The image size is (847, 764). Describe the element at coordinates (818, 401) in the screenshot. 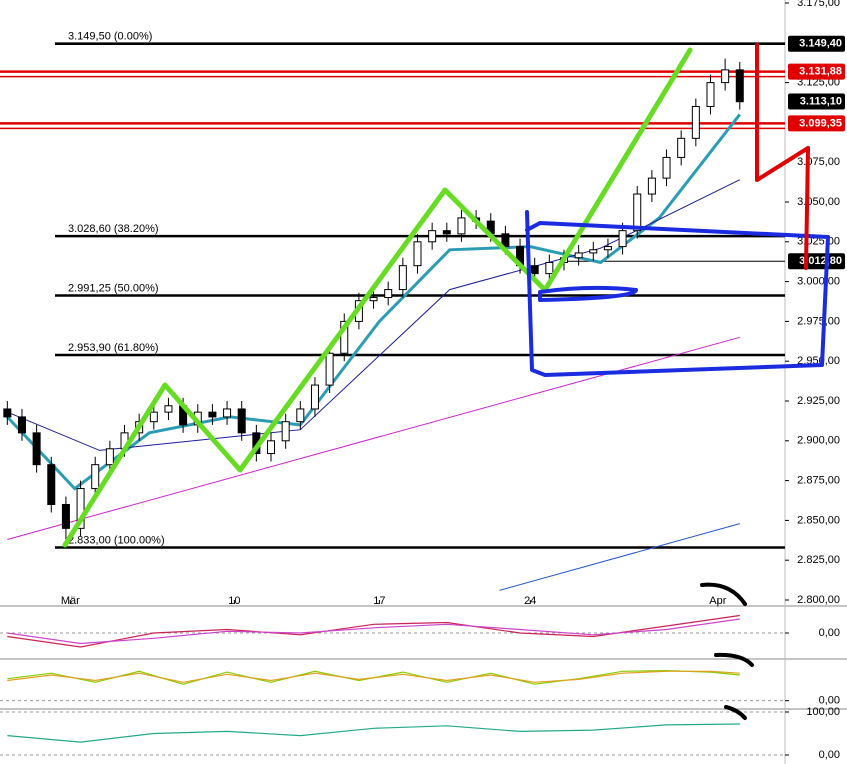

I see `y-tick-label: 2.925,00` at that location.